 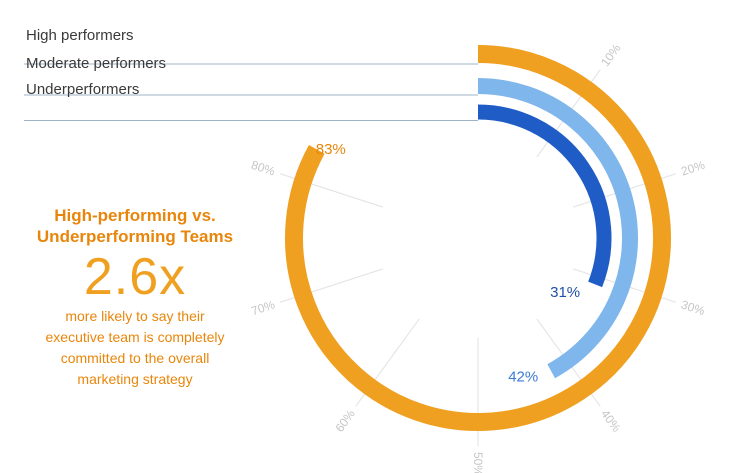 What do you see at coordinates (82, 89) in the screenshot?
I see `legend-label-2: Underperformers` at bounding box center [82, 89].